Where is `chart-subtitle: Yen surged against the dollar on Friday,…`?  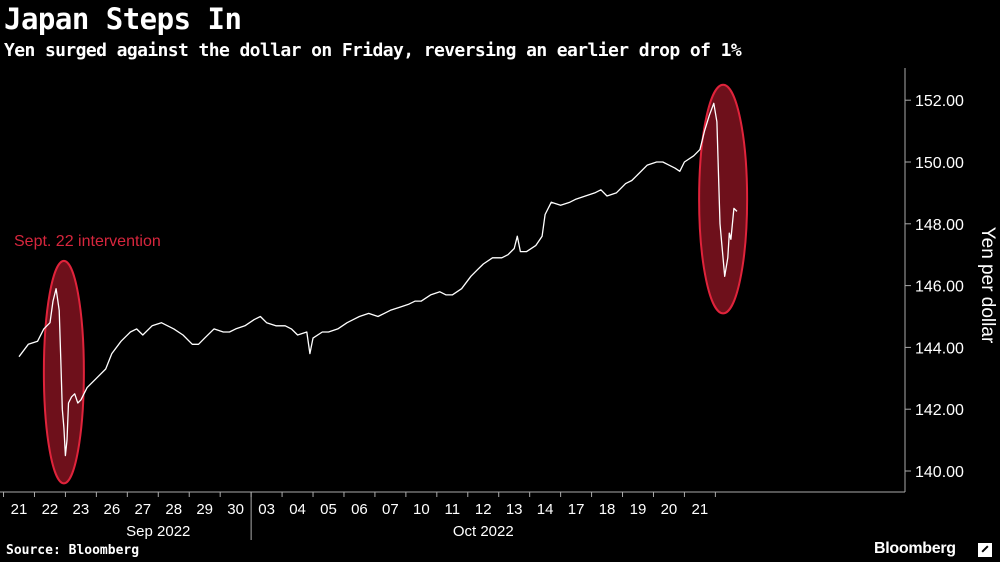 chart-subtitle: Yen surged against the dollar on Friday,… is located at coordinates (373, 50).